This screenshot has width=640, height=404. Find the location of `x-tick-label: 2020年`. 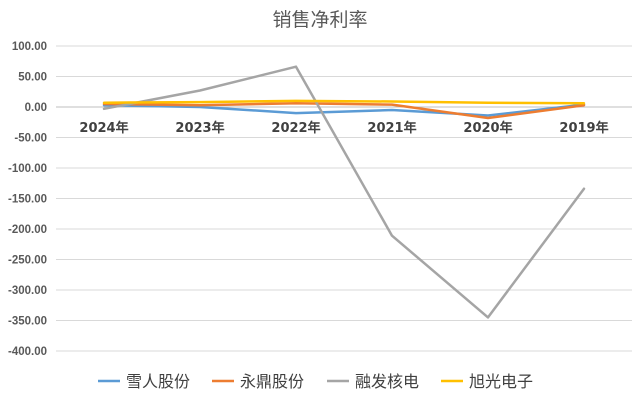

x-tick-label: 2020年 is located at coordinates (487, 128).